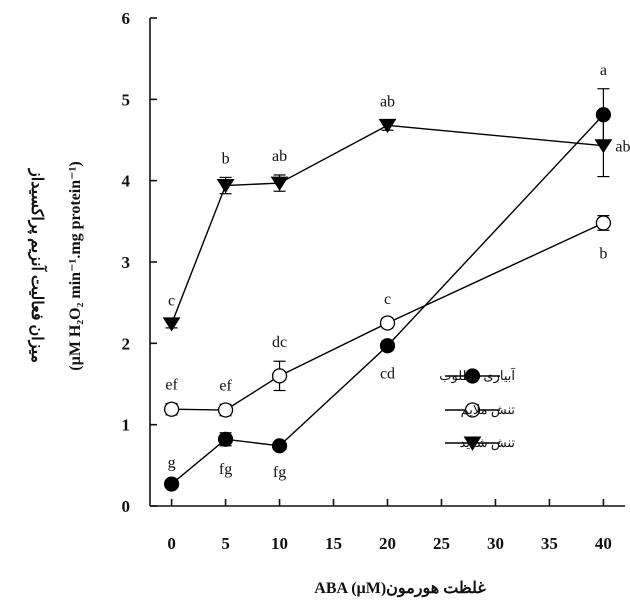 This screenshot has height=607, width=630. What do you see at coordinates (172, 463) in the screenshot?
I see `significance-letter: g` at bounding box center [172, 463].